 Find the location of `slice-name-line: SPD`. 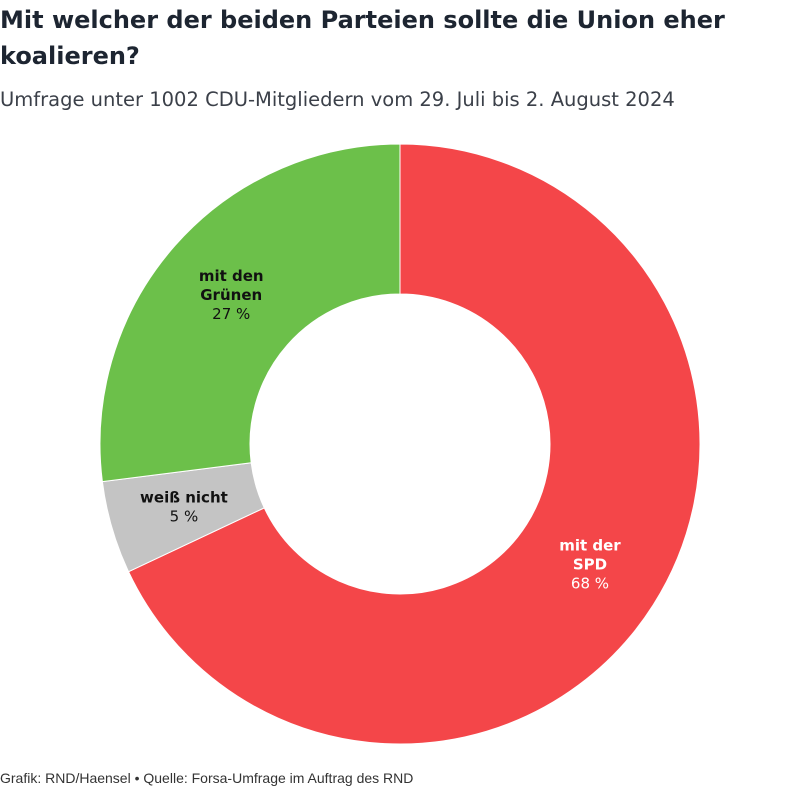

slice-name-line: SPD is located at coordinates (590, 565).